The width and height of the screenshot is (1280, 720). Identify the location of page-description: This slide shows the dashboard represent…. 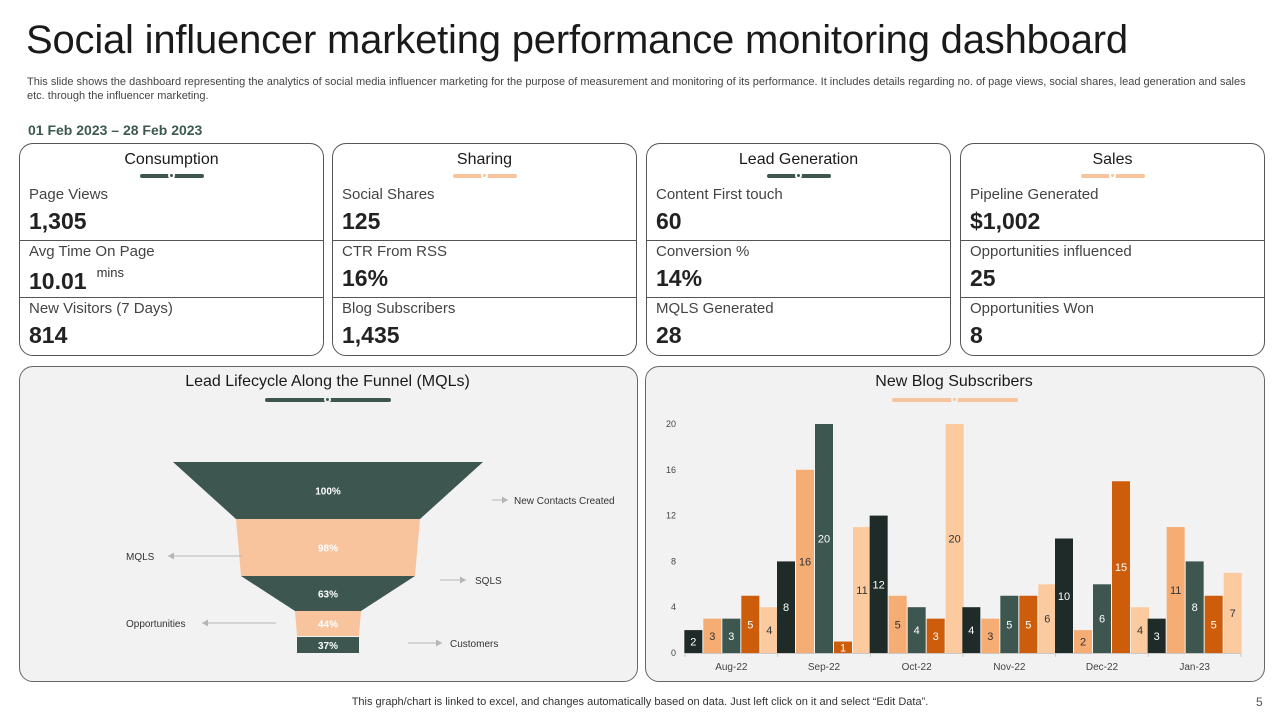
(636, 89).